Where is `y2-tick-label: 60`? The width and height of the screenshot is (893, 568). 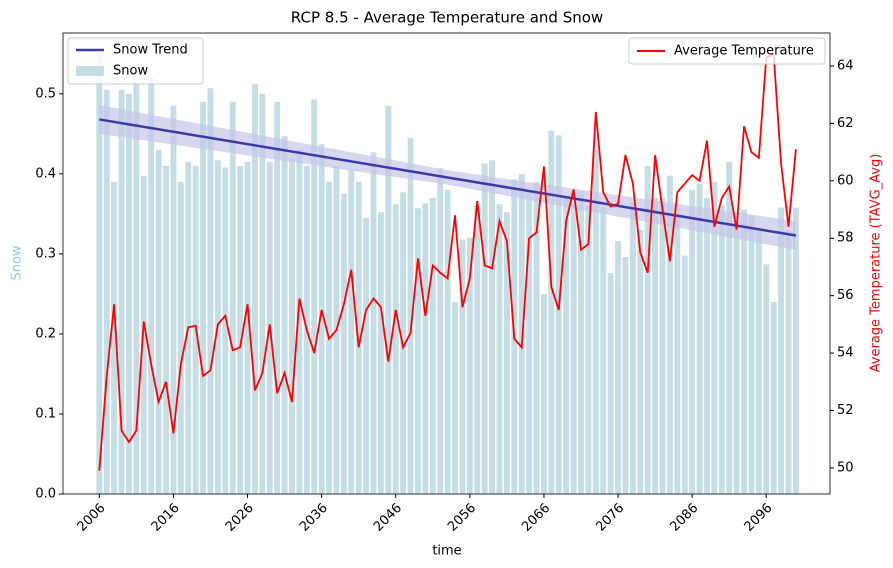
y2-tick-label: 60 is located at coordinates (845, 180).